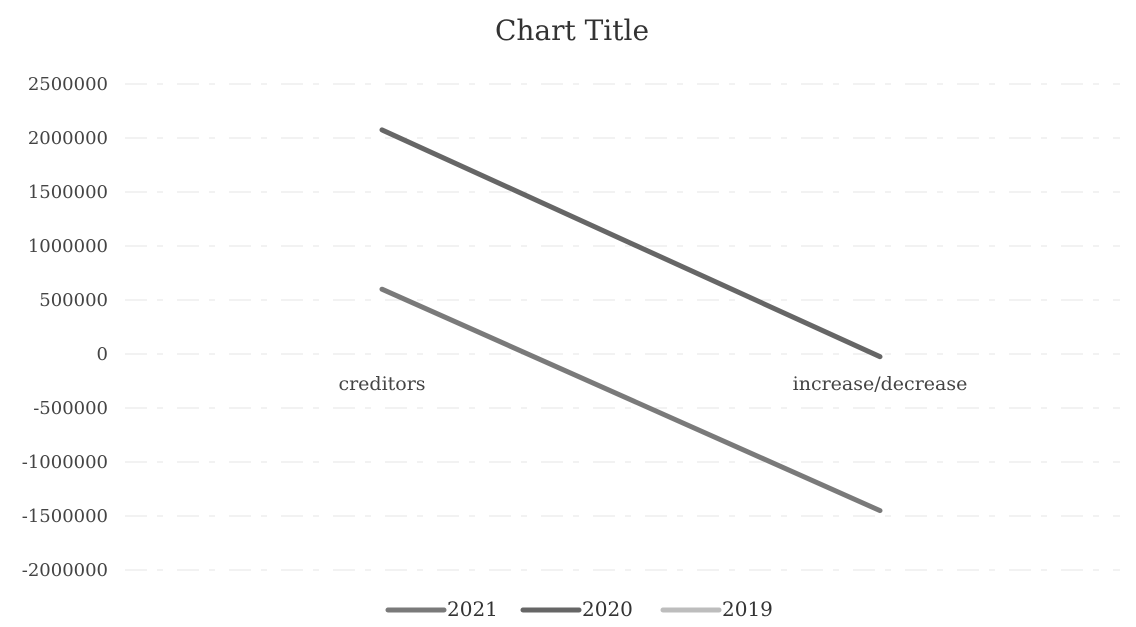 The height and width of the screenshot is (627, 1136). I want to click on category-labels: creditors increase/decrease, so click(652, 384).